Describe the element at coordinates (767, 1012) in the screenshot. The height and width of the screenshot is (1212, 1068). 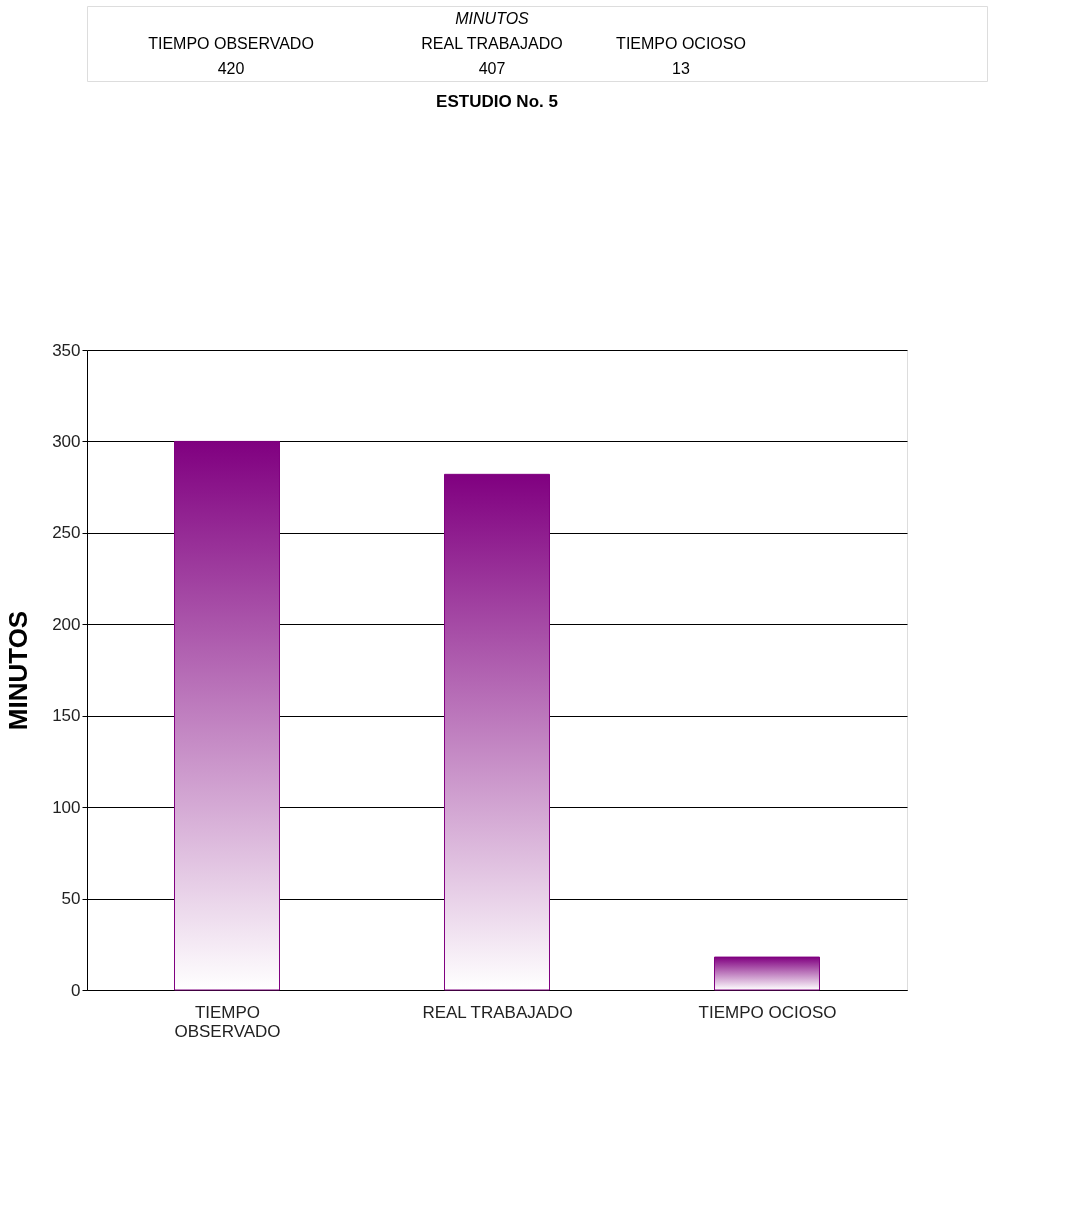
I see `x-tick-label: TIEMPO OCIOSO` at that location.